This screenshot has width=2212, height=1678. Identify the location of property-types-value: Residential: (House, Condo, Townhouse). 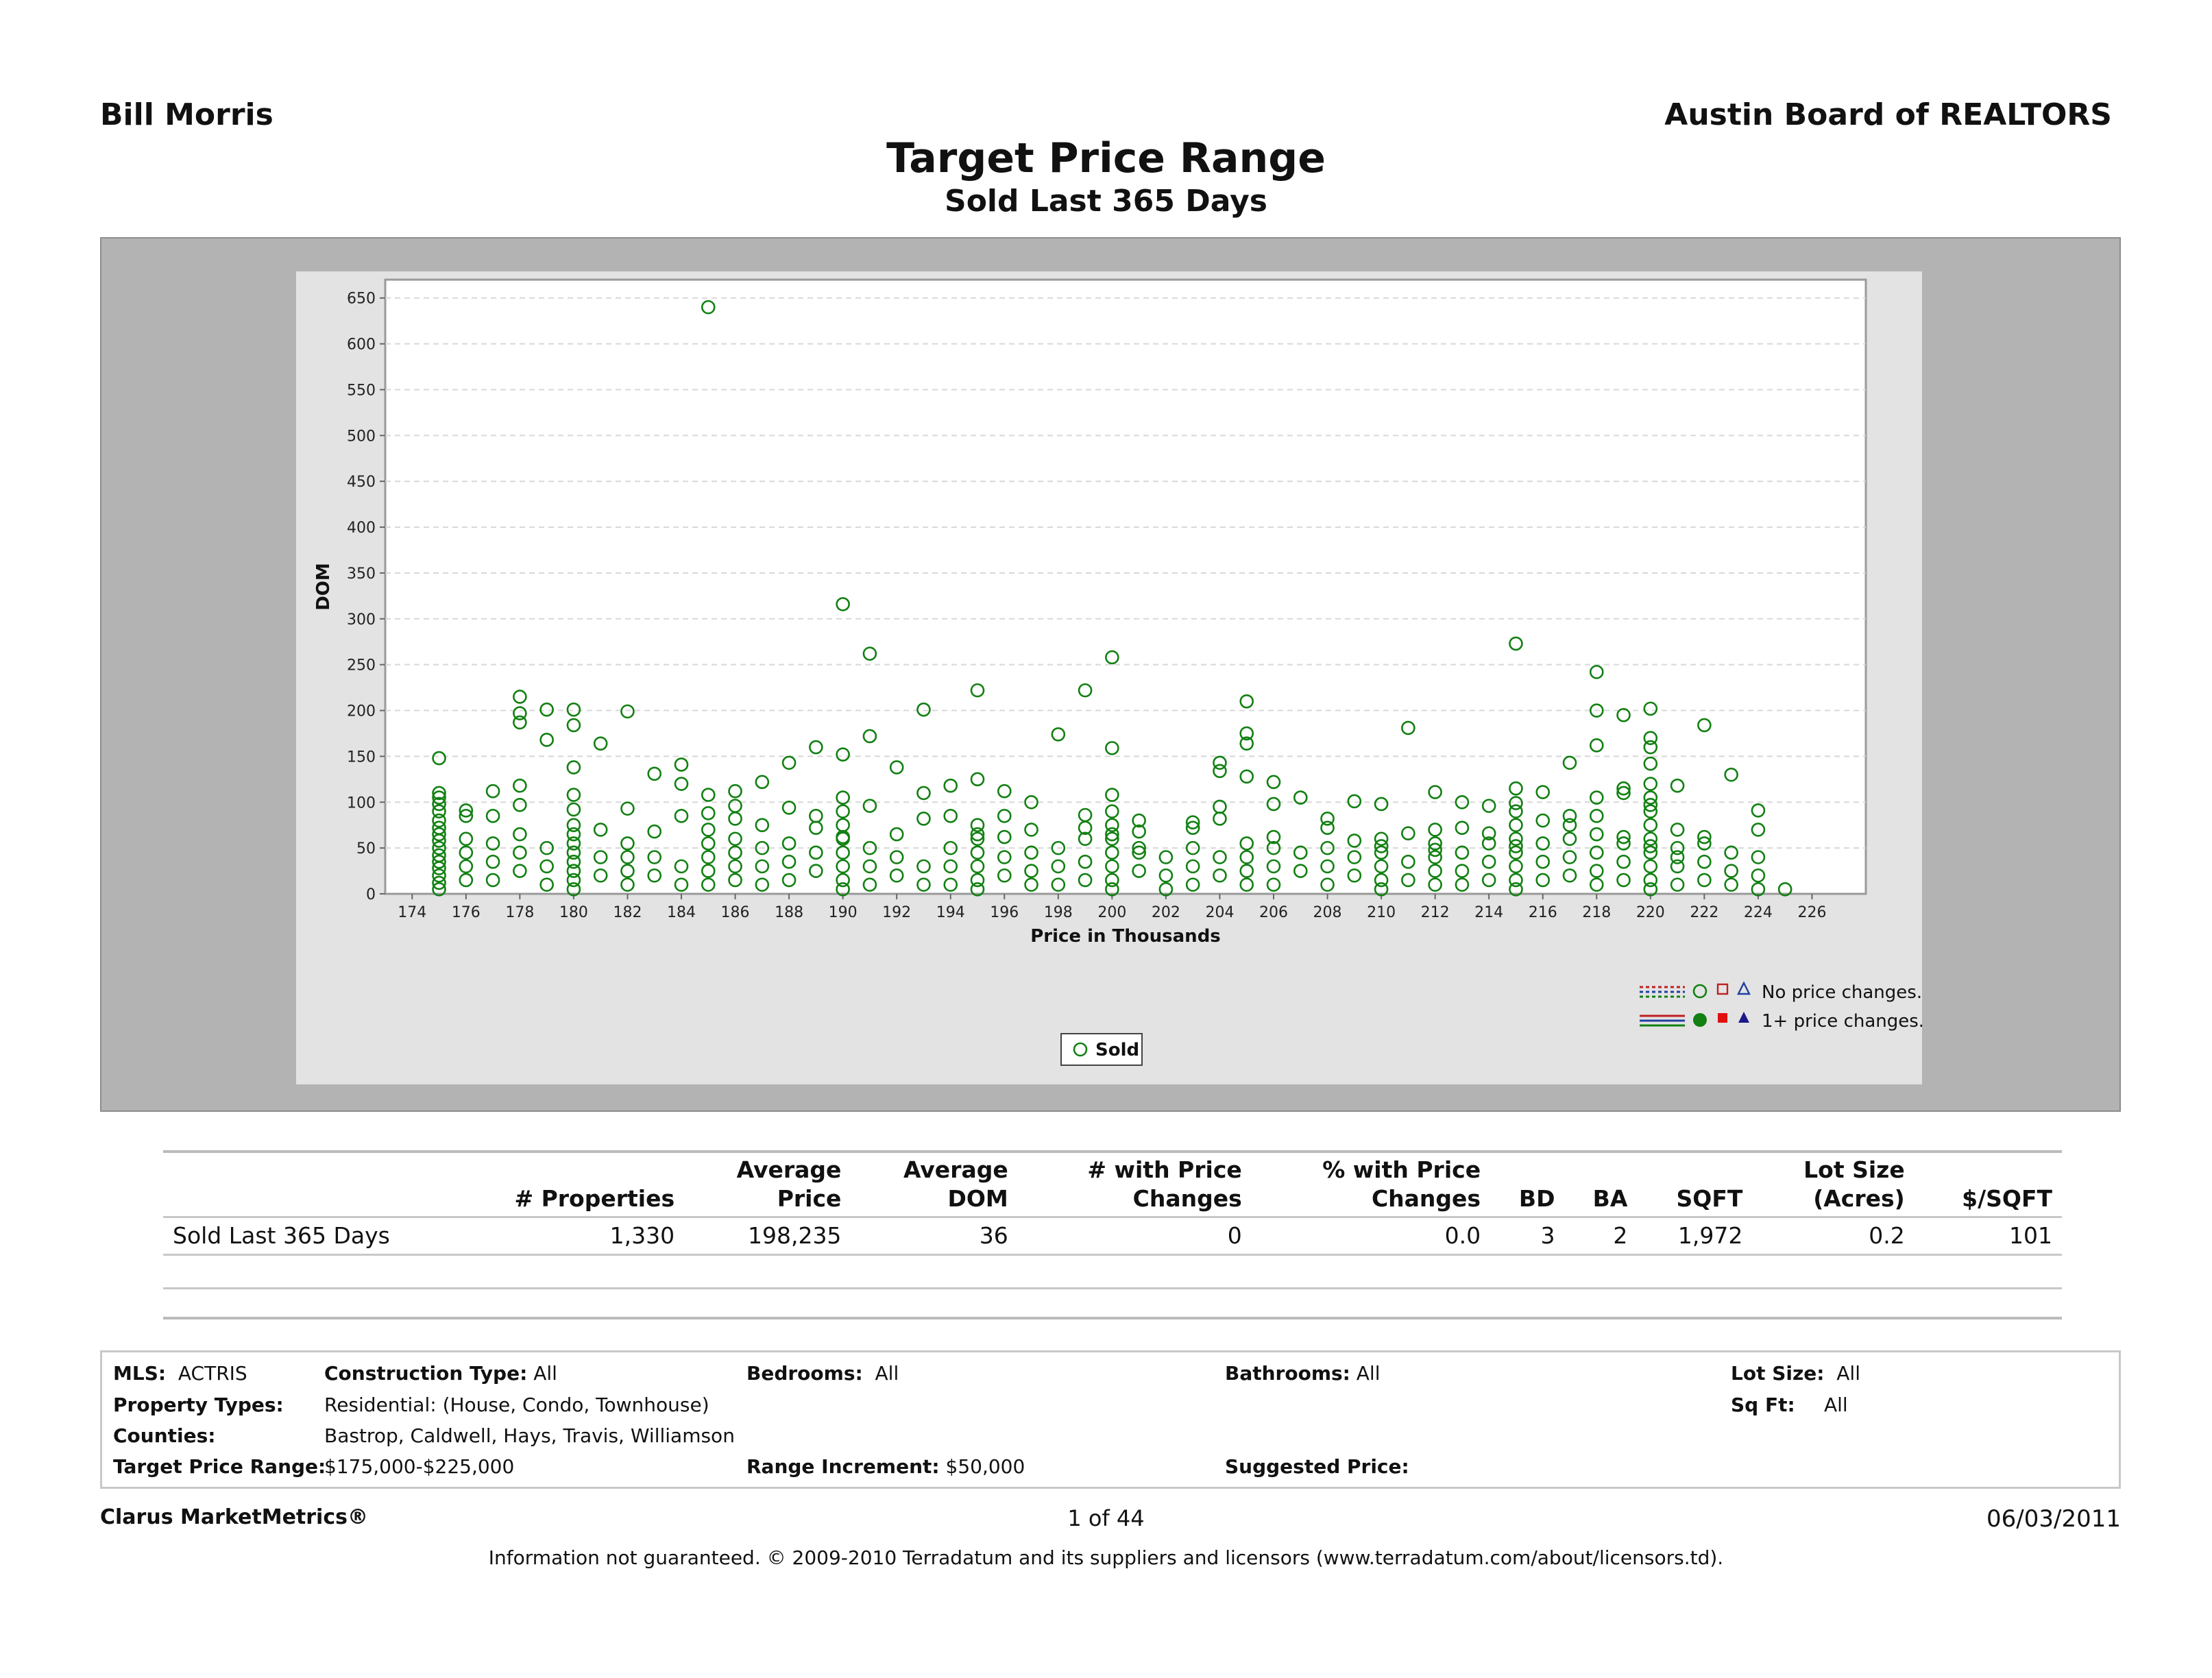
(516, 1405).